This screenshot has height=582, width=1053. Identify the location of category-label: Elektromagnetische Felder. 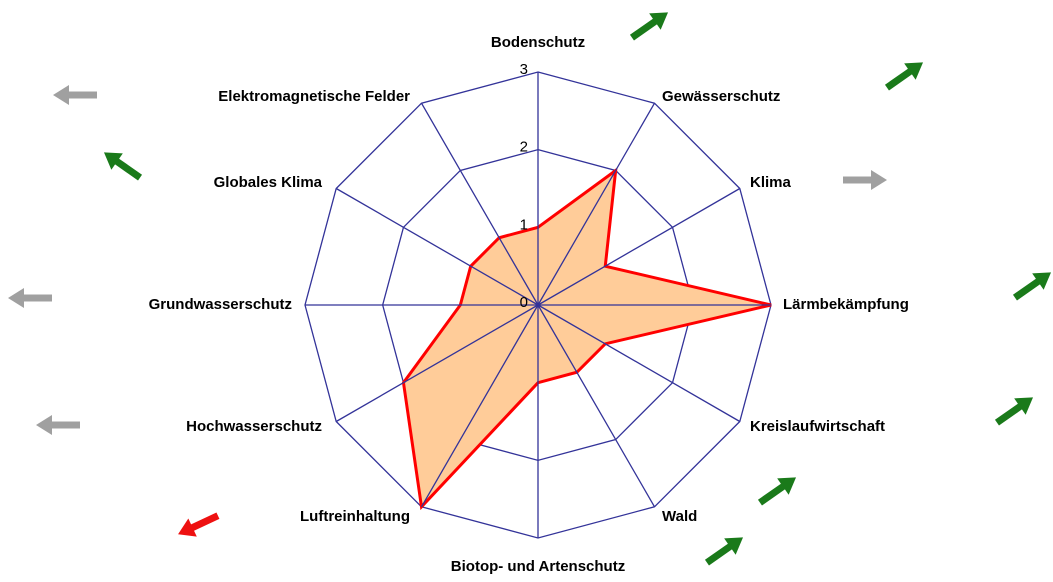
(314, 96).